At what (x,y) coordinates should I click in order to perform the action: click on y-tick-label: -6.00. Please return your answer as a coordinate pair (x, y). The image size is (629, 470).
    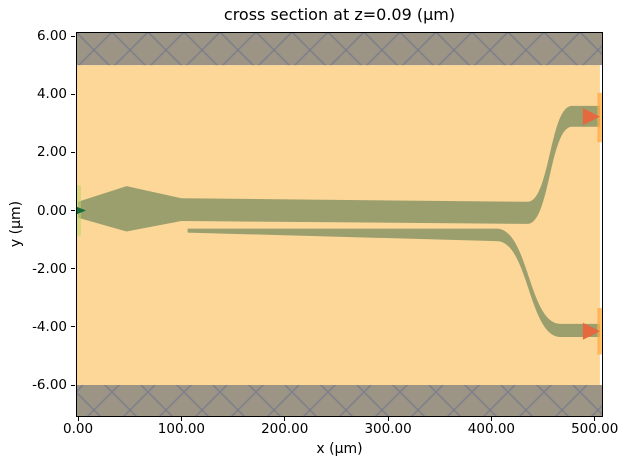
    Looking at the image, I should click on (49, 385).